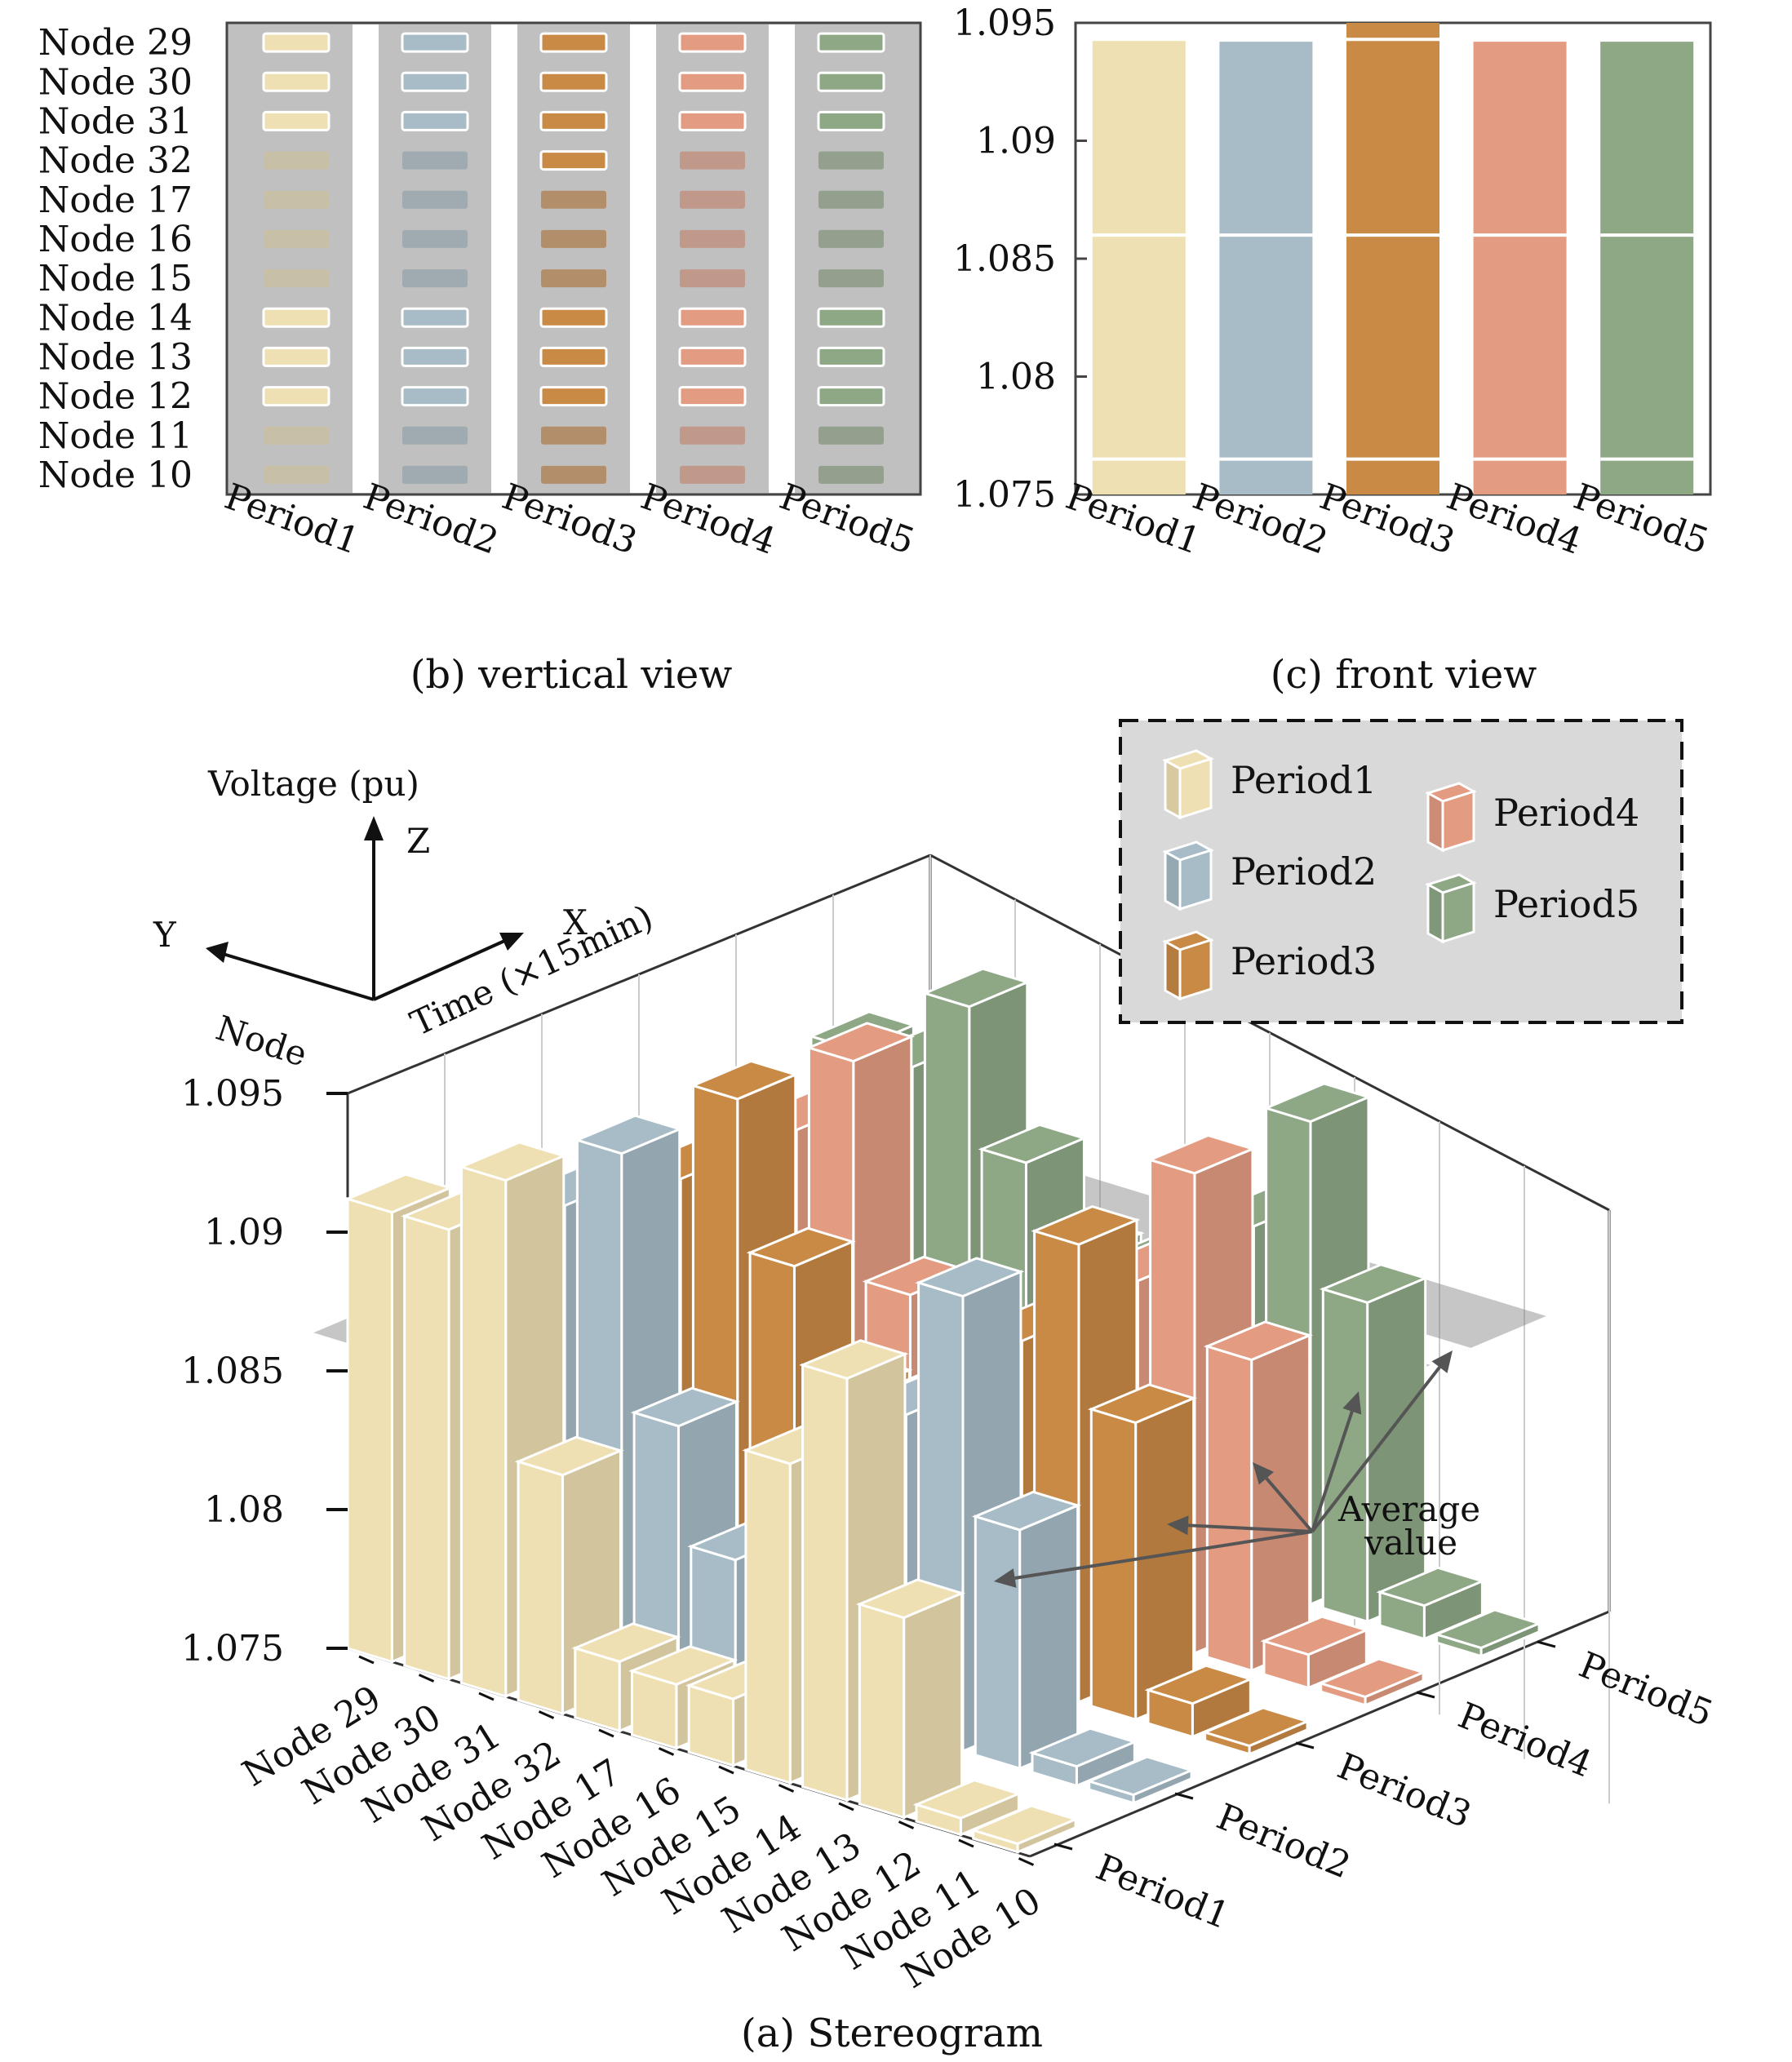  What do you see at coordinates (1304, 780) in the screenshot?
I see `legend-label: Period1` at bounding box center [1304, 780].